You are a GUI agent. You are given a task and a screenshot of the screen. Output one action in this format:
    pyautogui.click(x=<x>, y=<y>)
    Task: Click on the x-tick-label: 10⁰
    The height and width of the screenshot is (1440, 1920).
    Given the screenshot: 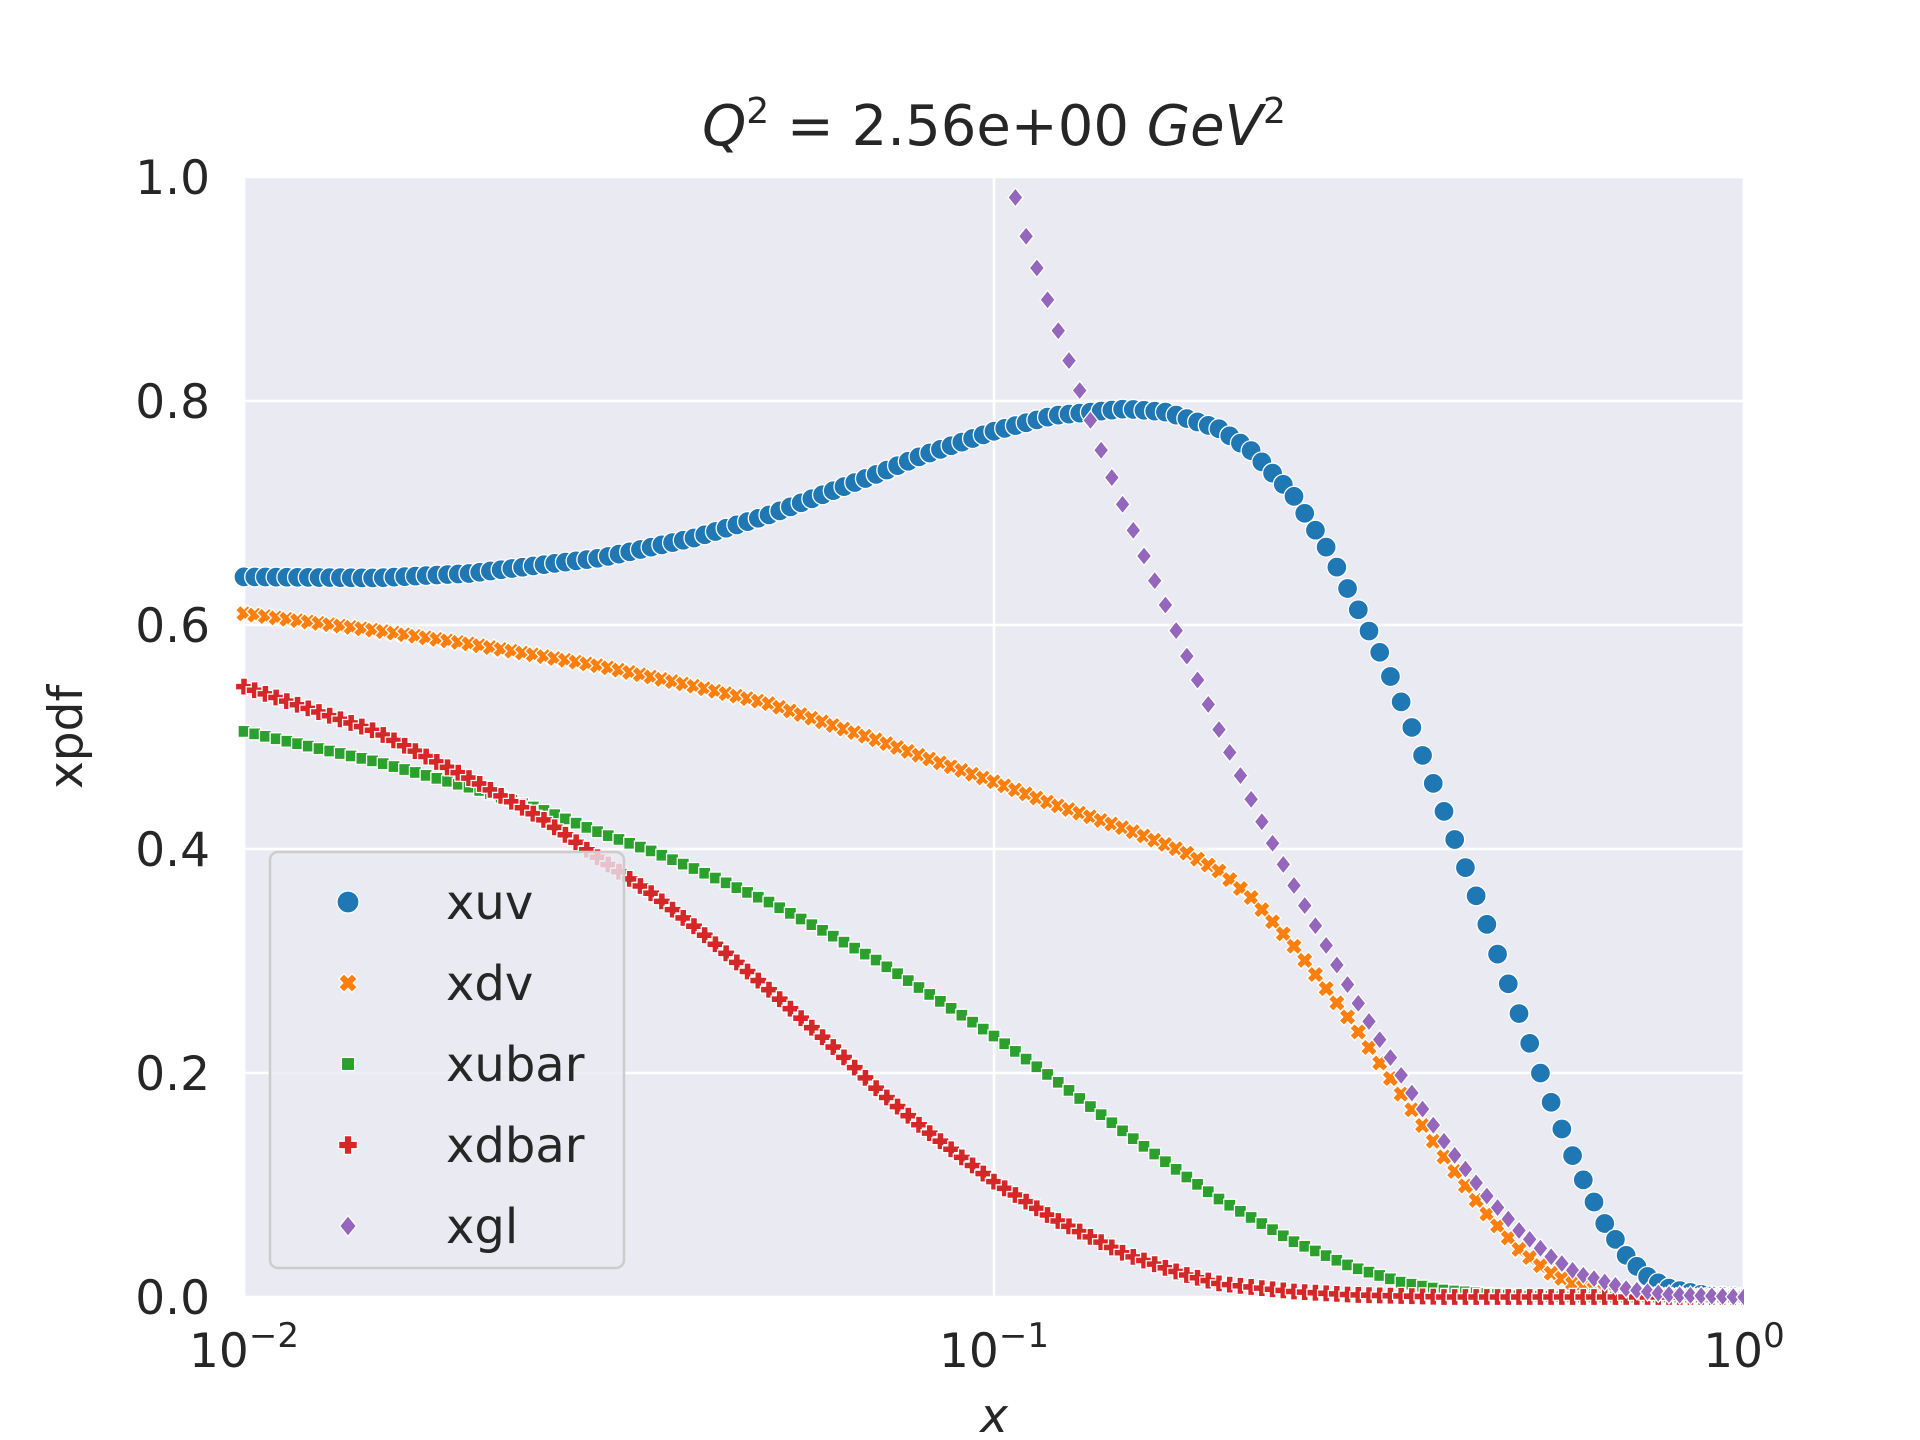 What is the action you would take?
    pyautogui.click(x=1743, y=1347)
    